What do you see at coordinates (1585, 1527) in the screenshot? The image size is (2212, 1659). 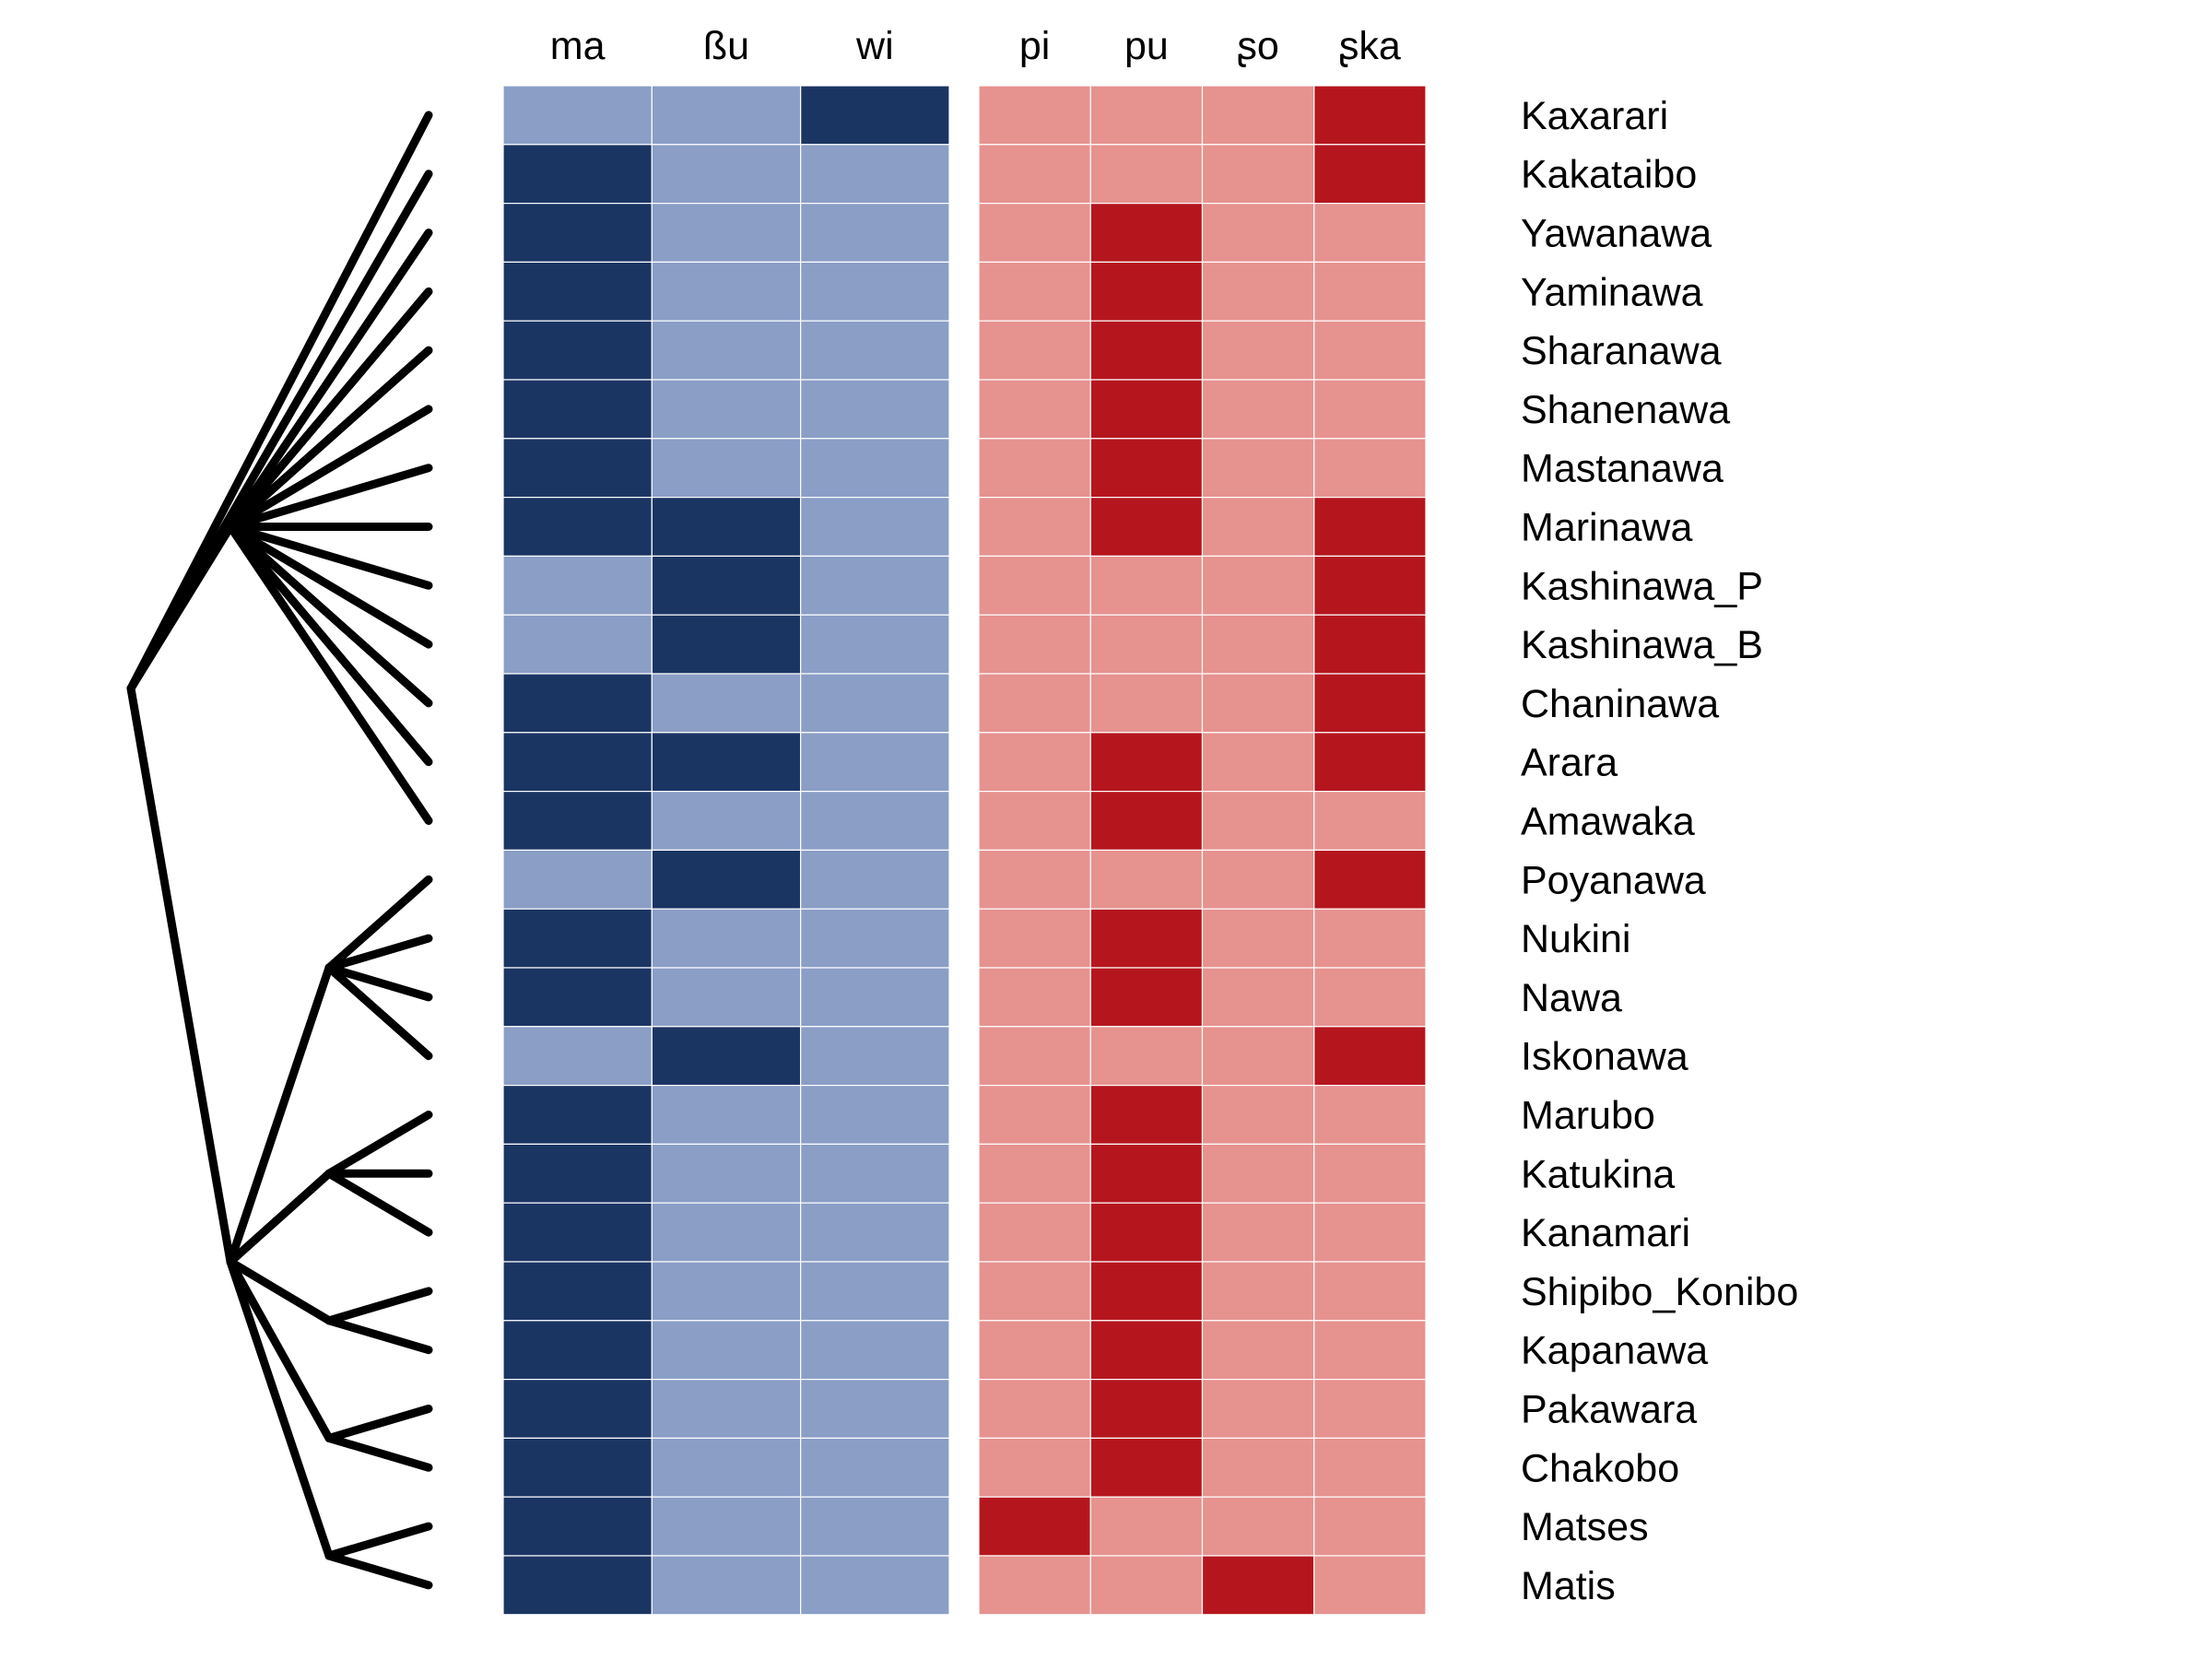 I see `language-label: Matses` at bounding box center [1585, 1527].